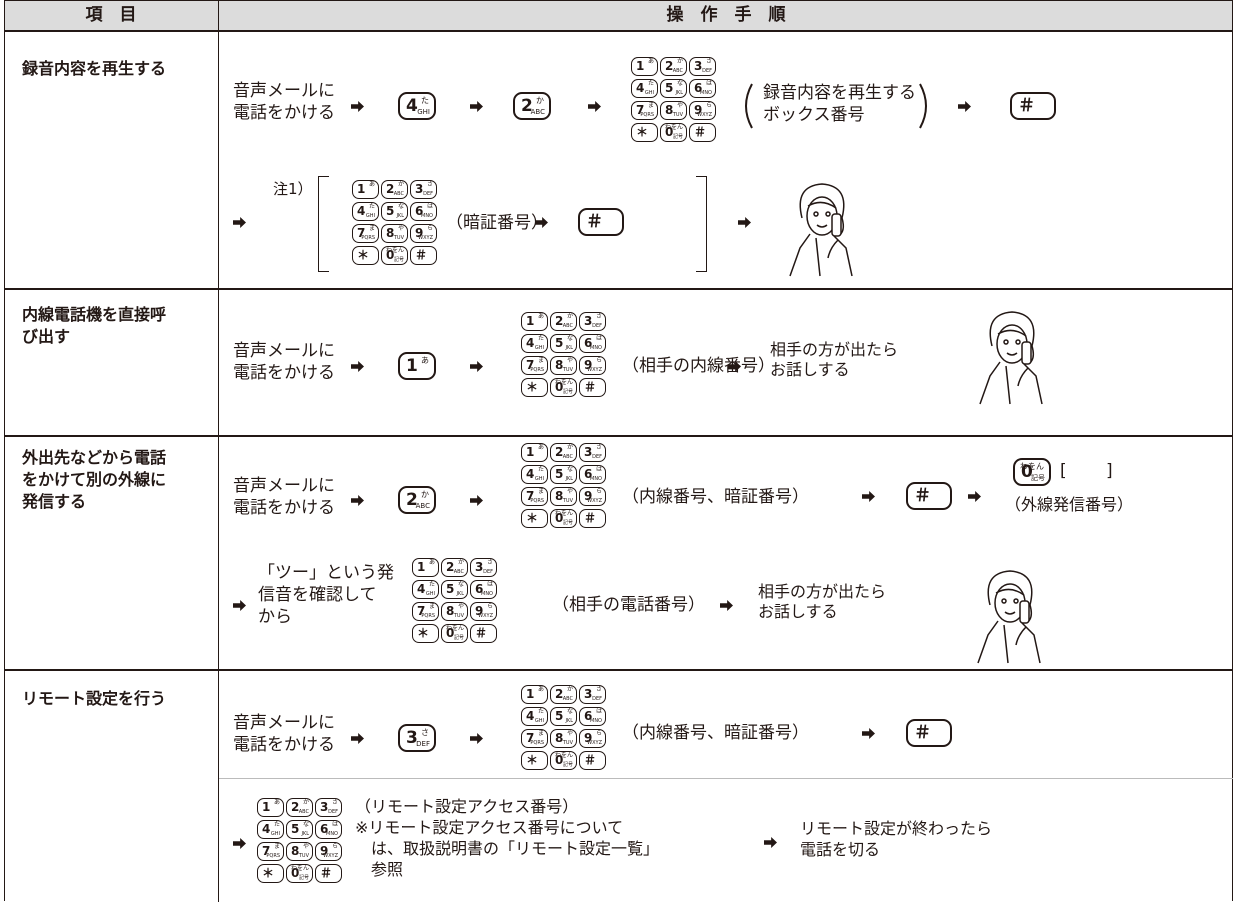 The height and width of the screenshot is (902, 1237). What do you see at coordinates (1086, 471) in the screenshot?
I see `bracket-text: [ ]` at bounding box center [1086, 471].